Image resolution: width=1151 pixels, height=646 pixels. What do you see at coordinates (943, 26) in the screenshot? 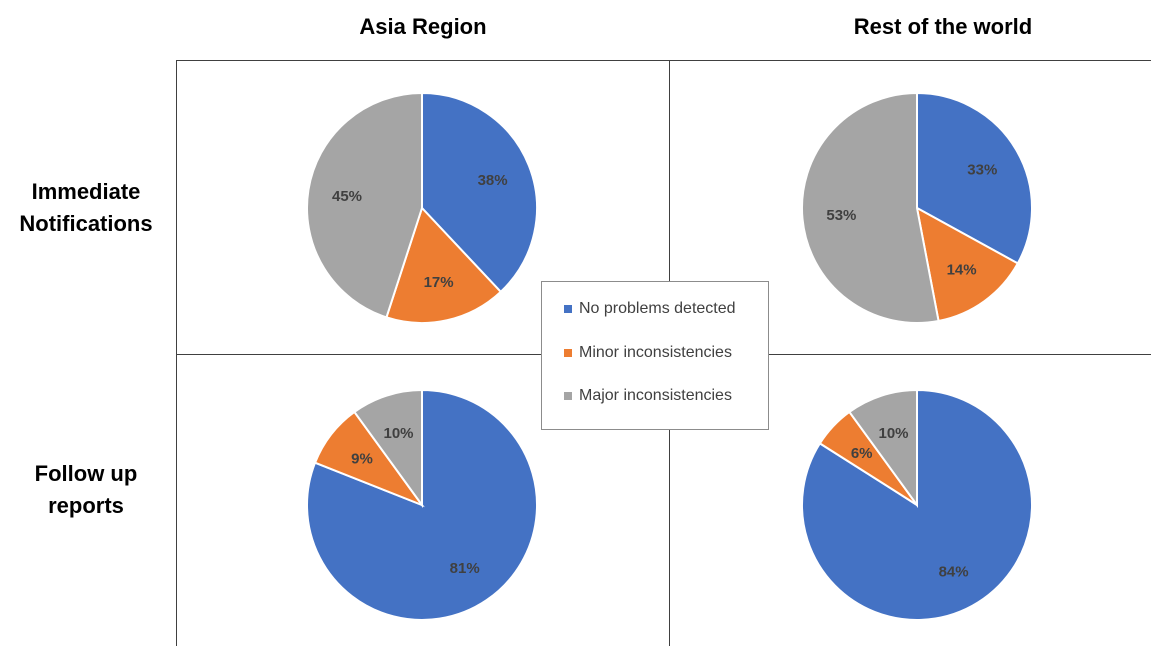
I see `column-header-rest-of-world: Rest of the world` at bounding box center [943, 26].